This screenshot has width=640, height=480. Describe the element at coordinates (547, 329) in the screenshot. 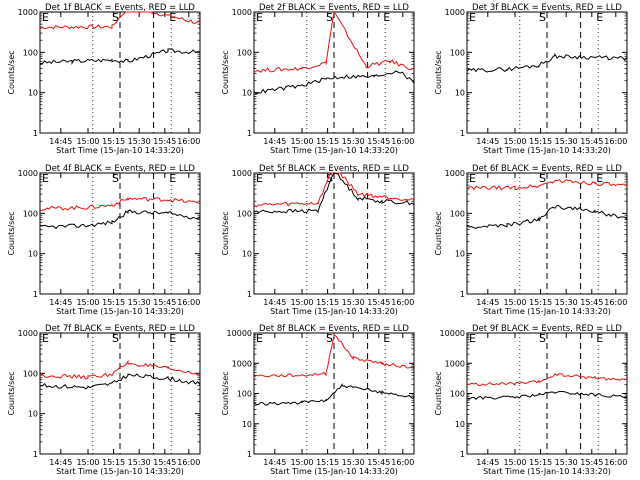

I see `plot-title: Det 9f BLACK = Events, RED = LLD` at that location.